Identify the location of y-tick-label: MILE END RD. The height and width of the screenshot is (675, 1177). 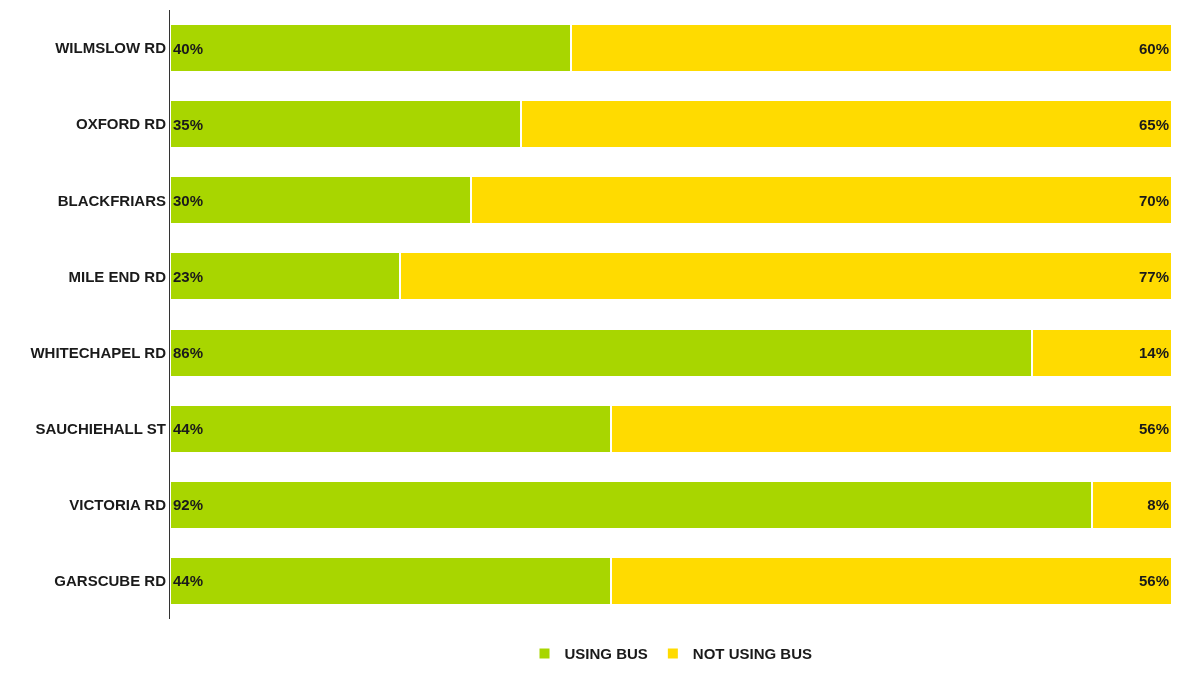
(117, 276).